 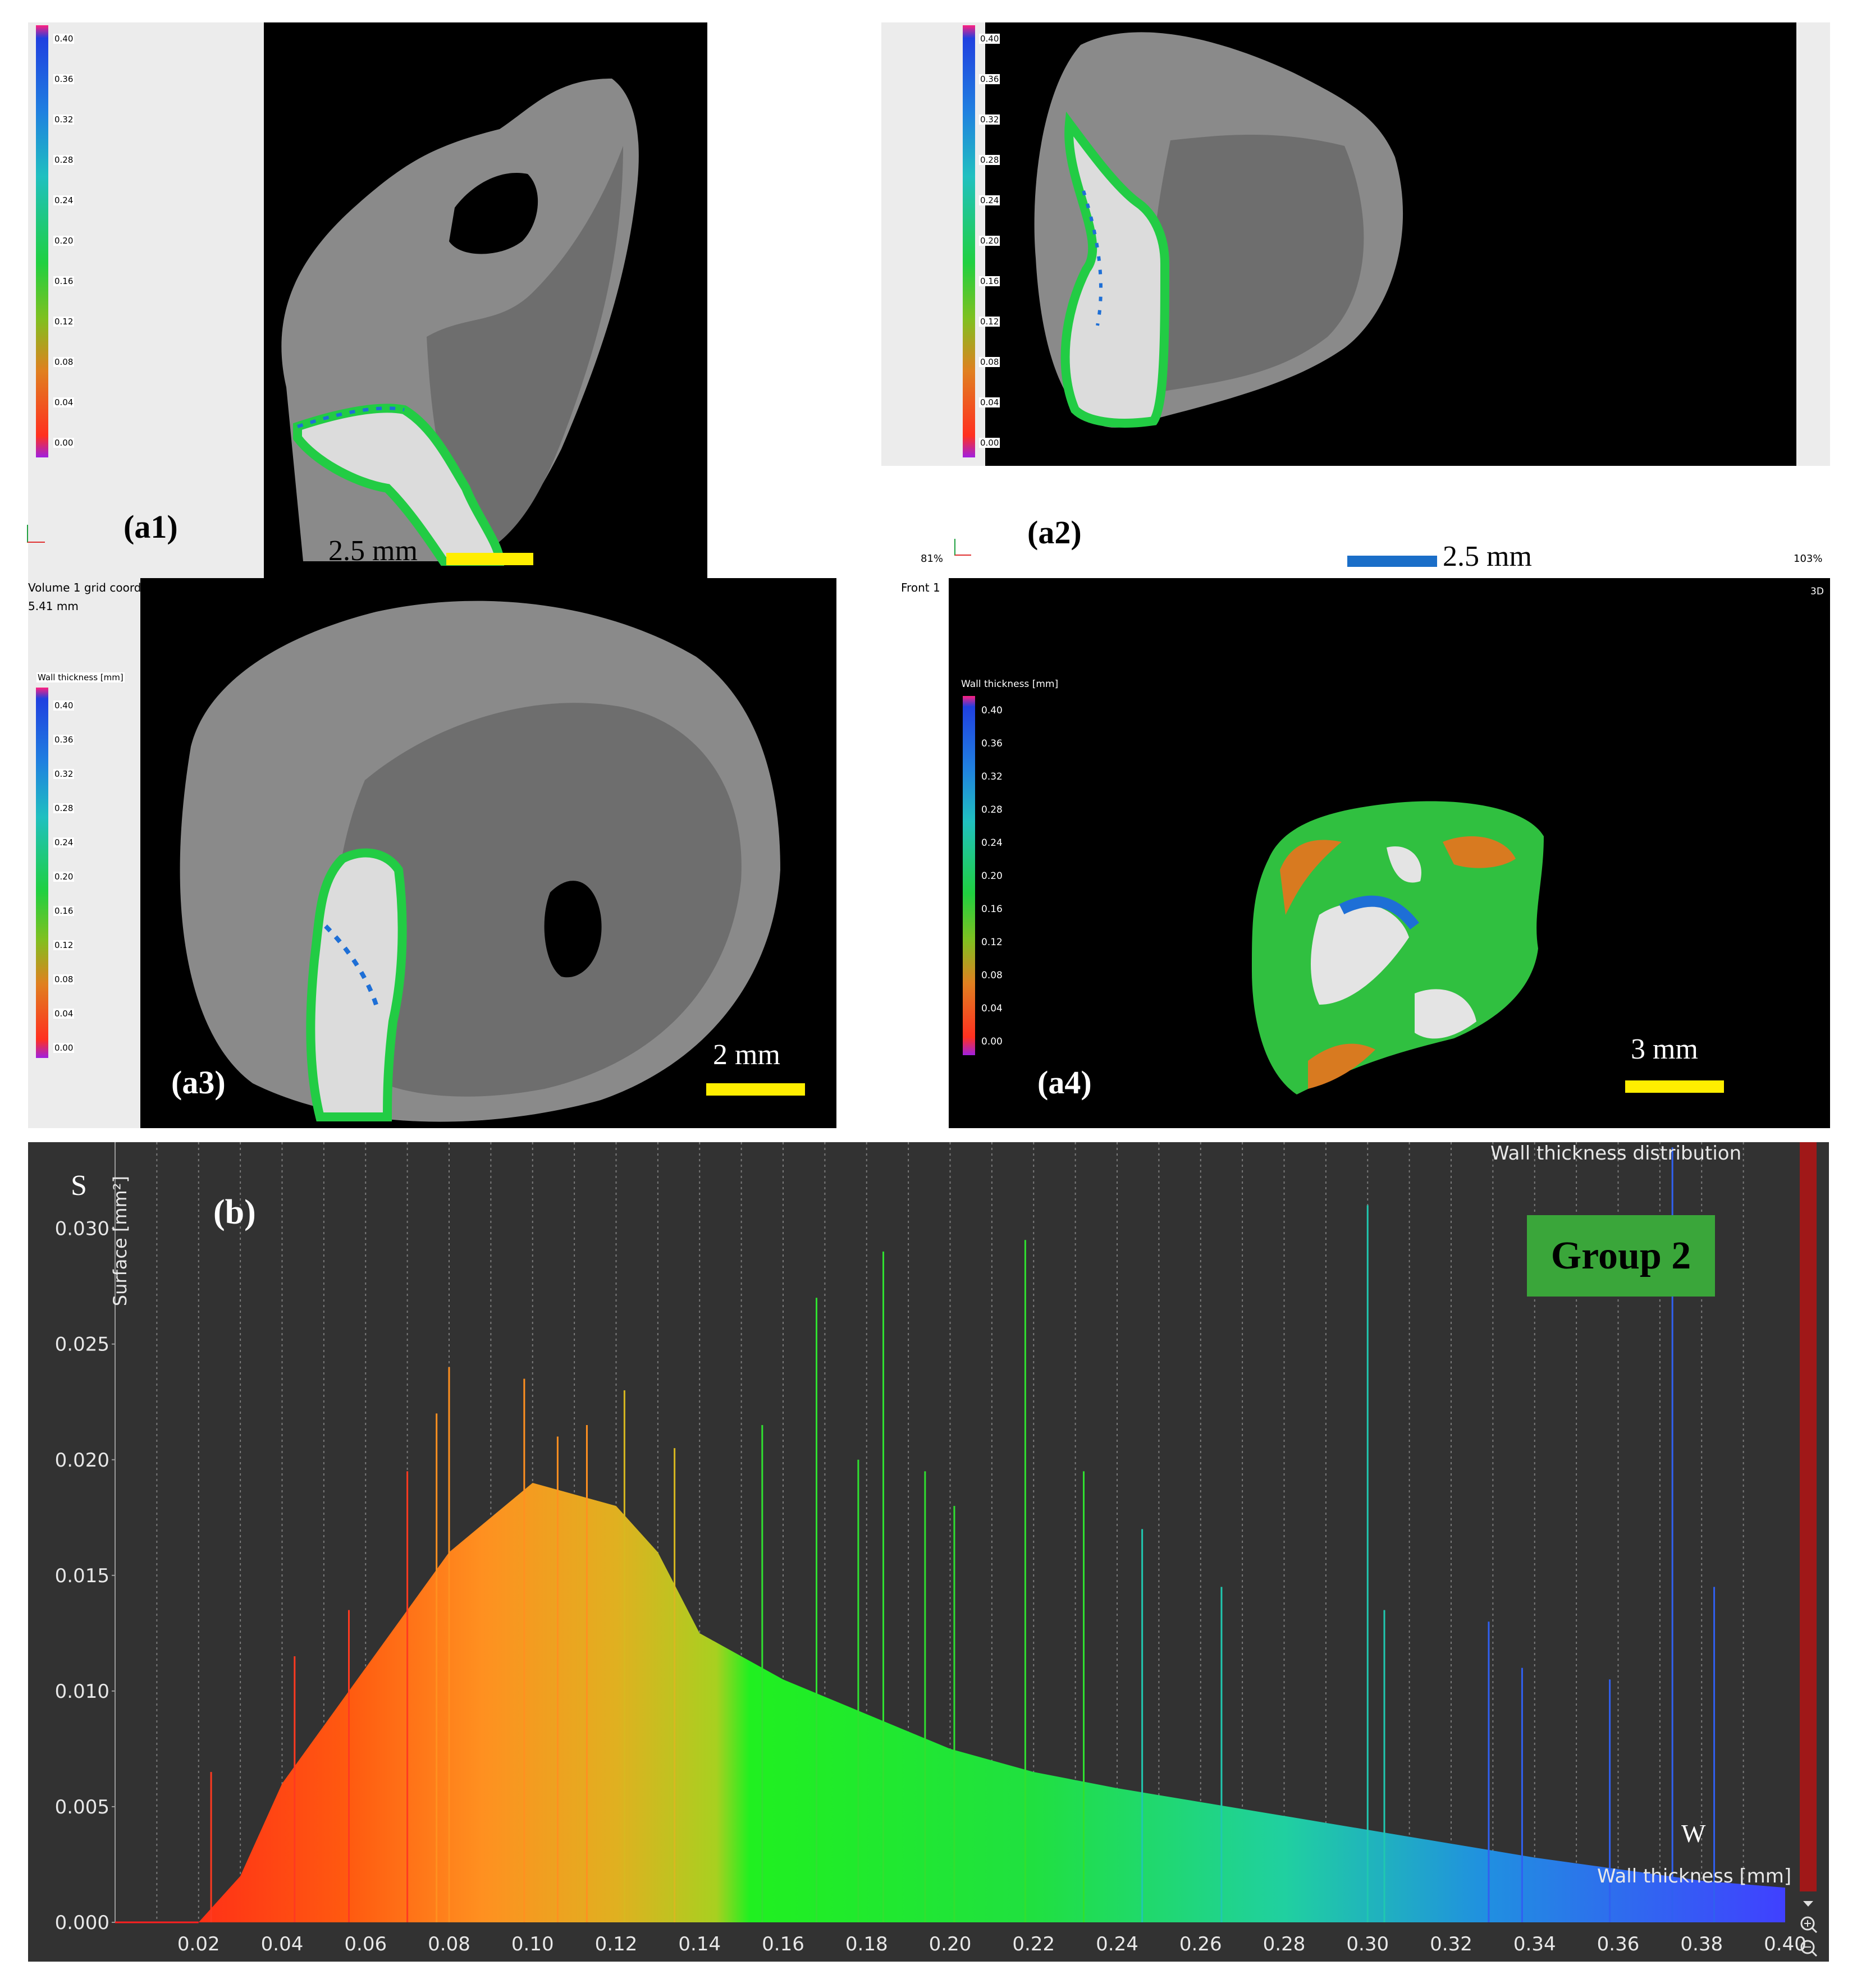 I want to click on view-3d-label: 3D, so click(x=1817, y=592).